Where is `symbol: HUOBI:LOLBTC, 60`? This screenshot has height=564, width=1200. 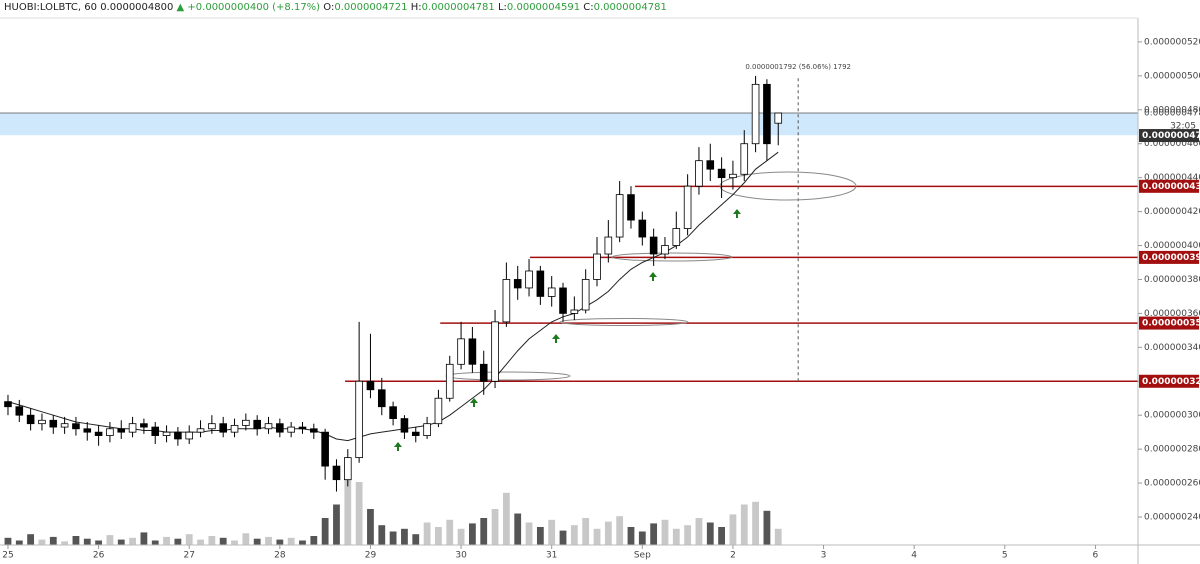
symbol: HUOBI:LOLBTC, 60 is located at coordinates (50, 7).